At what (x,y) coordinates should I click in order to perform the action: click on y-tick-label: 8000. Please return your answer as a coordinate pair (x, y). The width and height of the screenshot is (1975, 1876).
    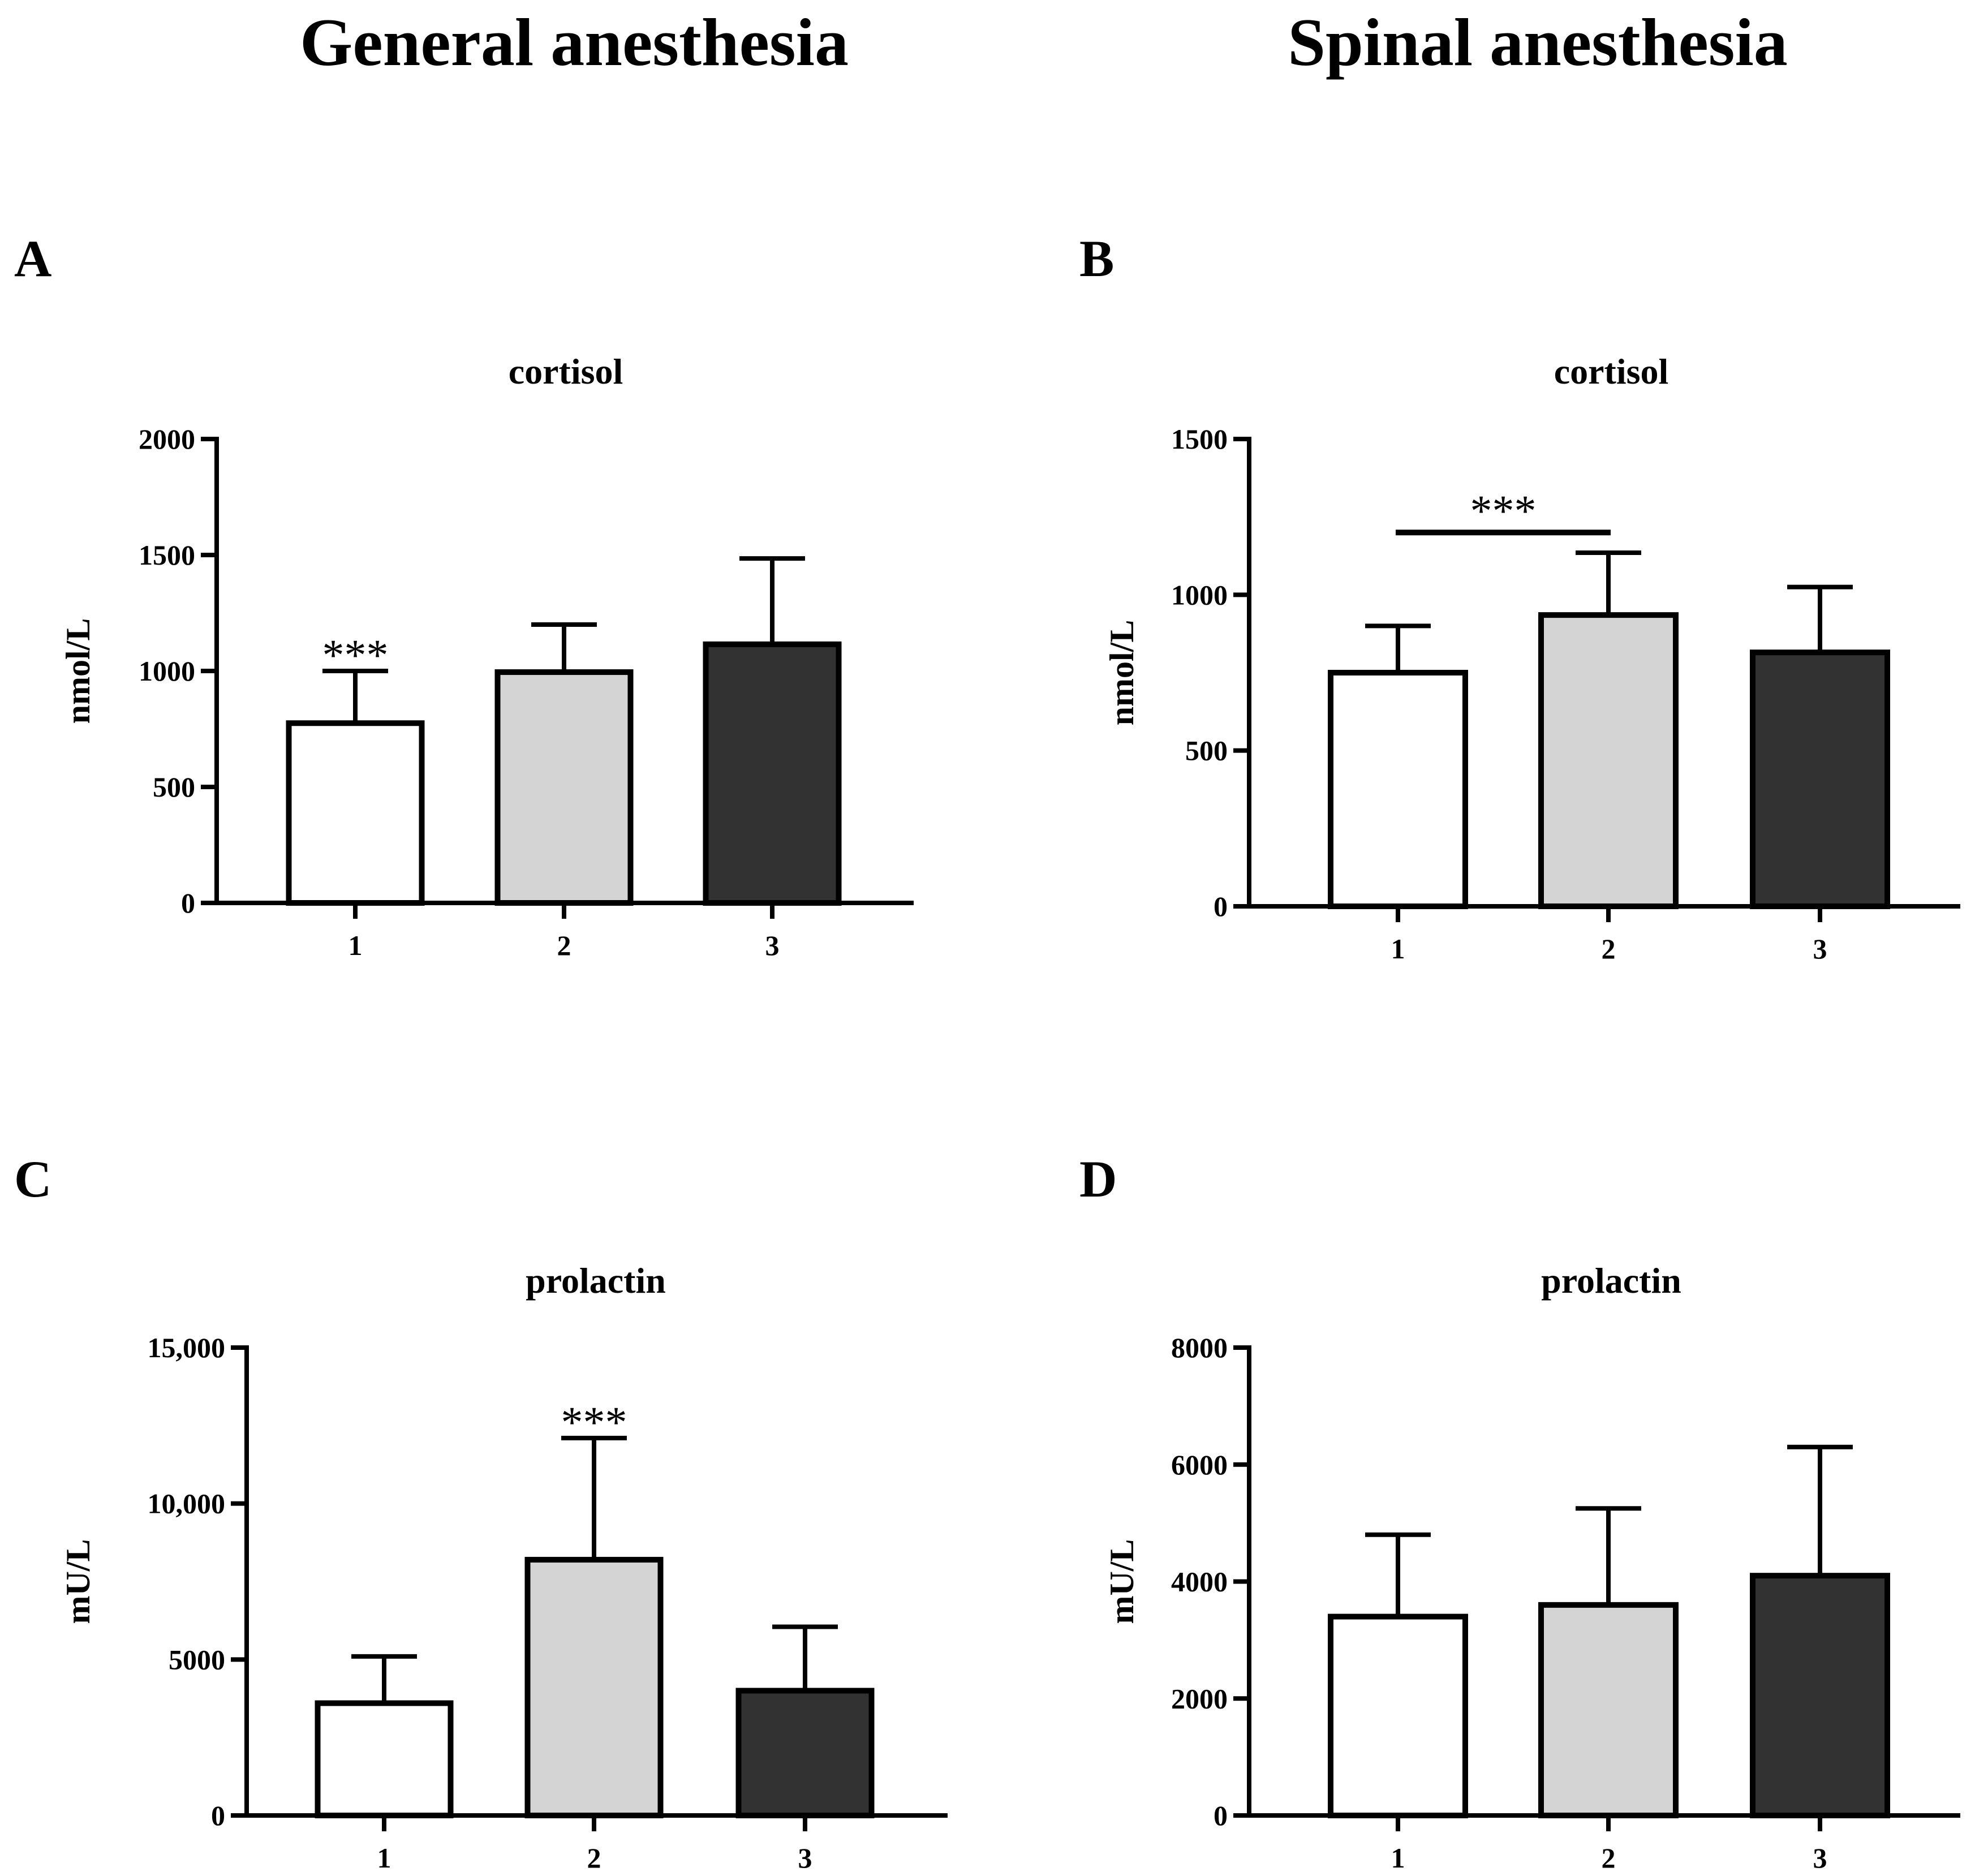
    Looking at the image, I should click on (1199, 1347).